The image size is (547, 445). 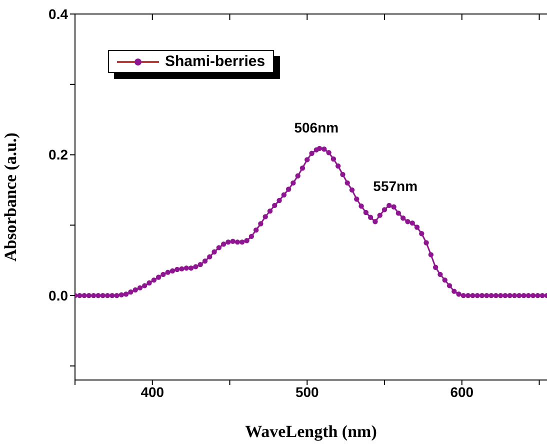 I want to click on y-tick-label: 0.4, so click(x=58, y=14).